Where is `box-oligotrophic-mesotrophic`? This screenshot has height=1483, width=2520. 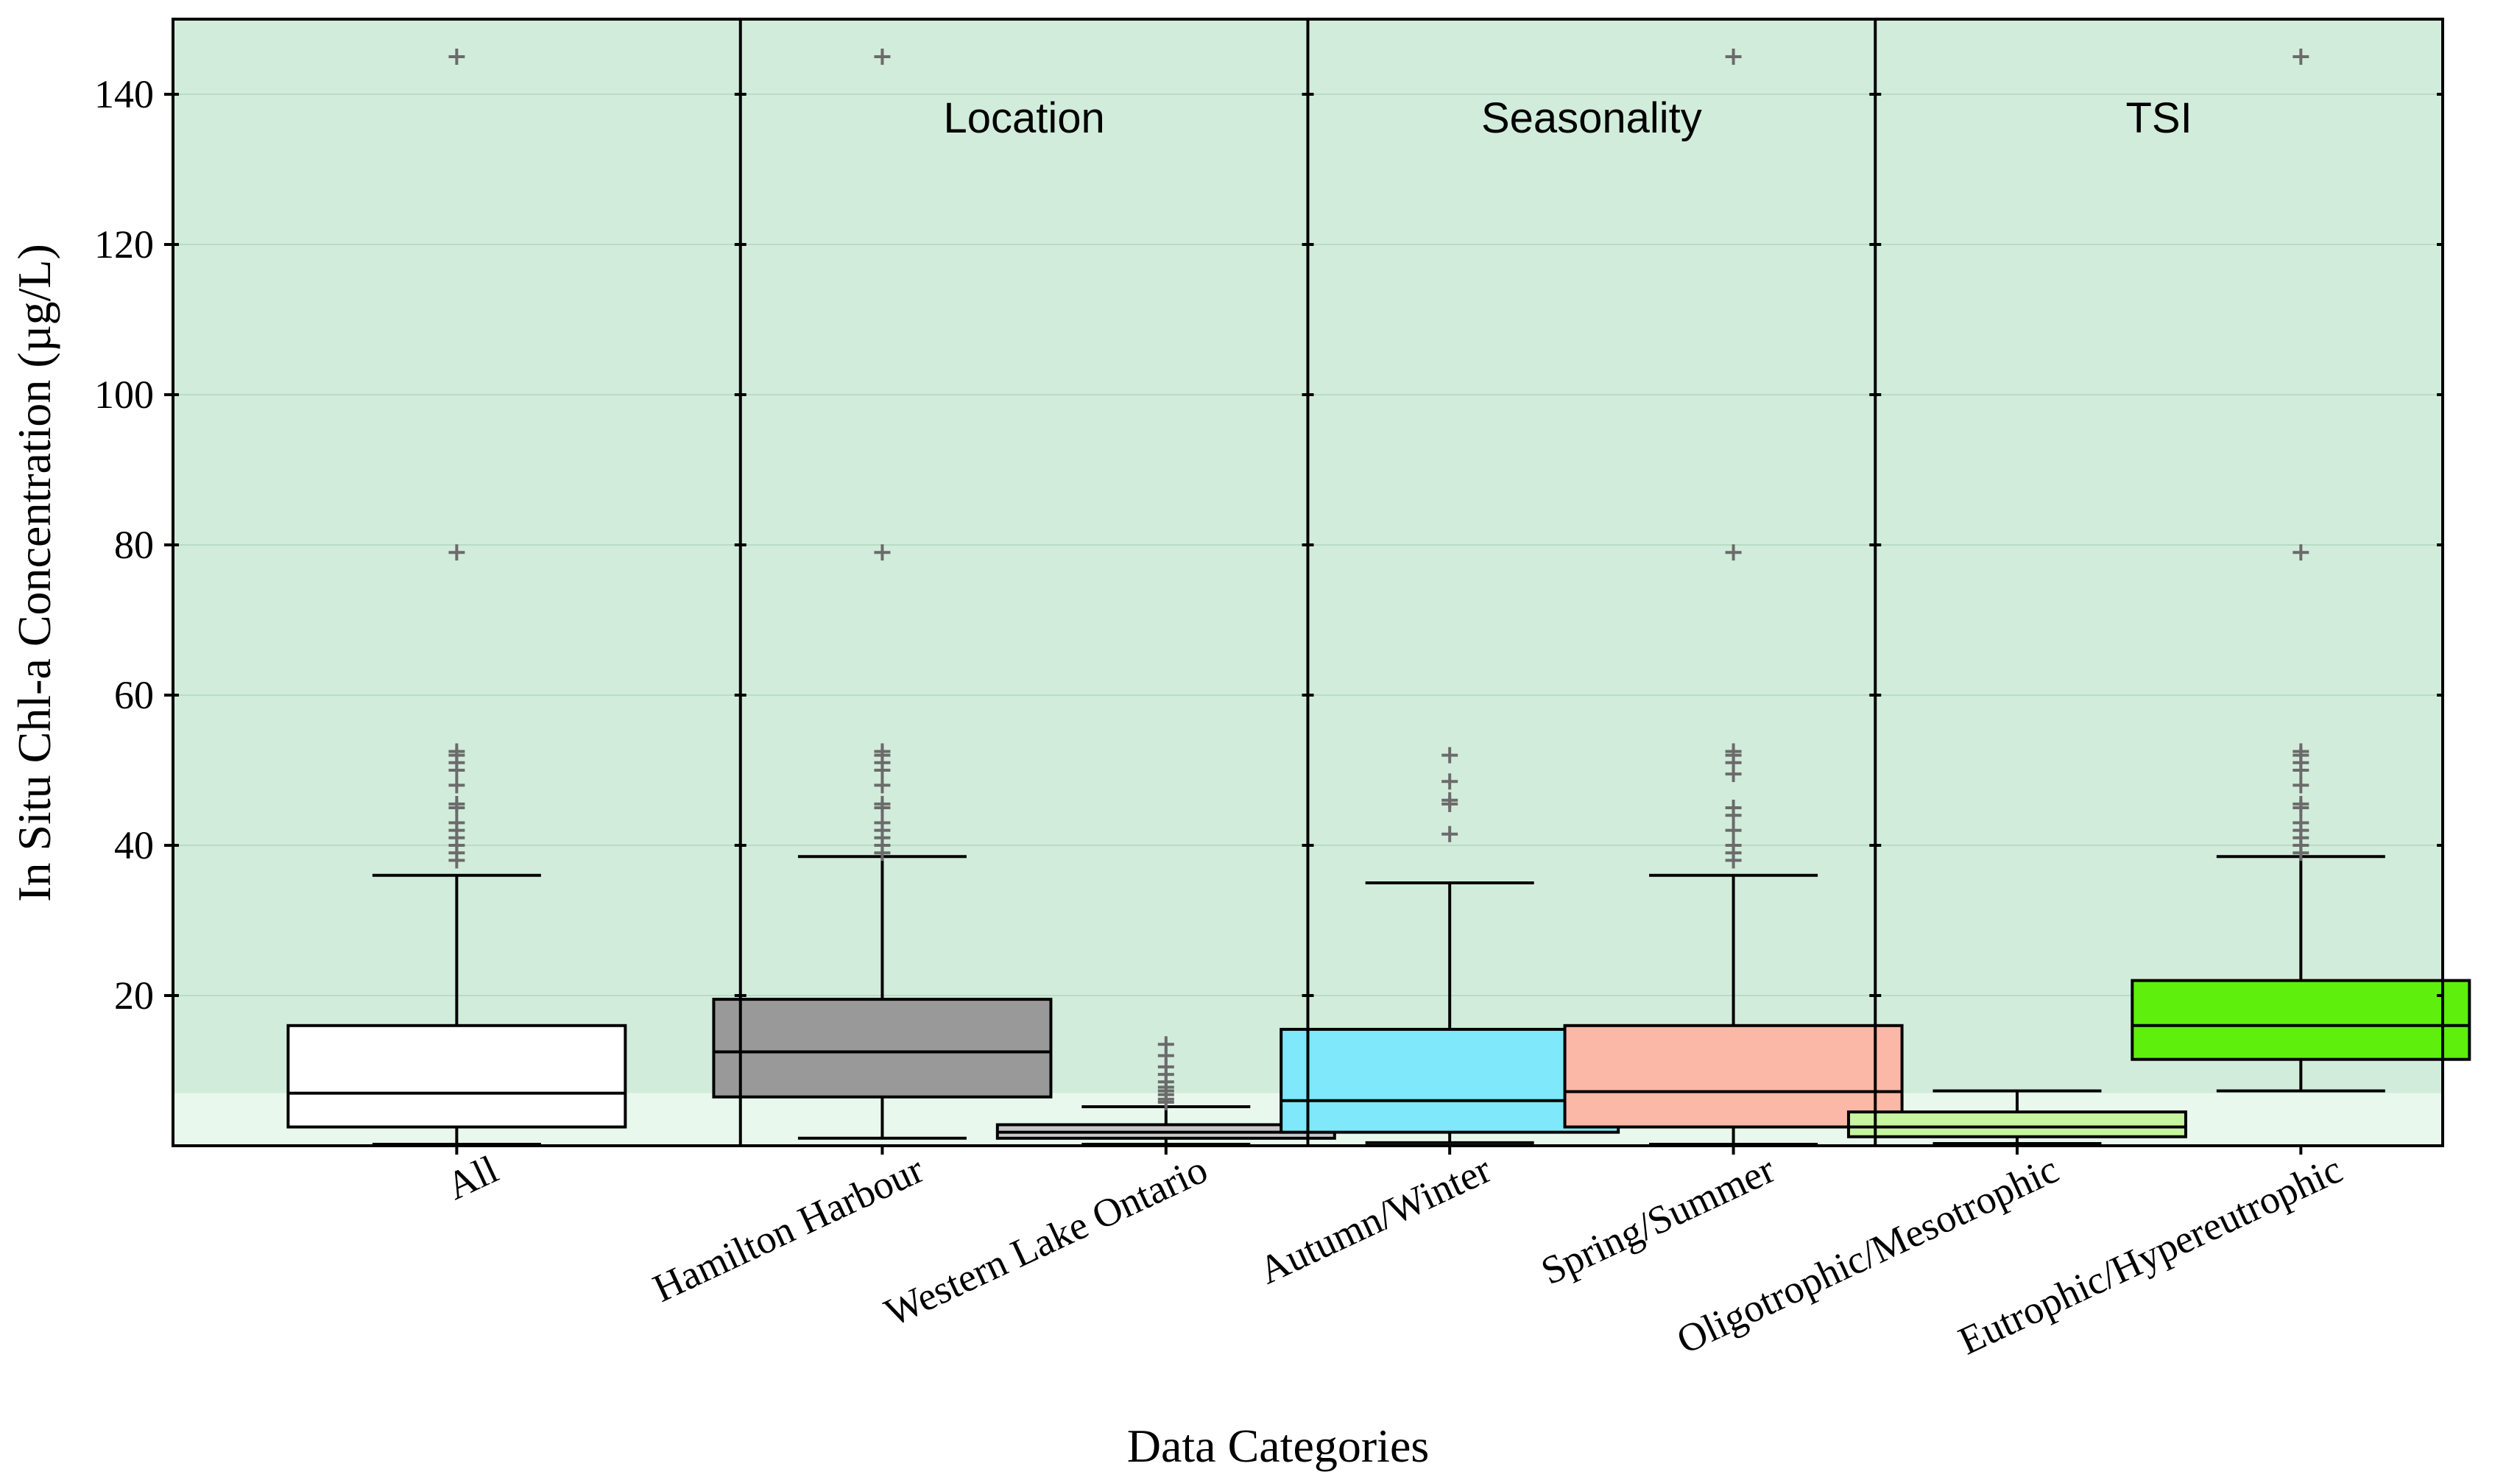 box-oligotrophic-mesotrophic is located at coordinates (2016, 1117).